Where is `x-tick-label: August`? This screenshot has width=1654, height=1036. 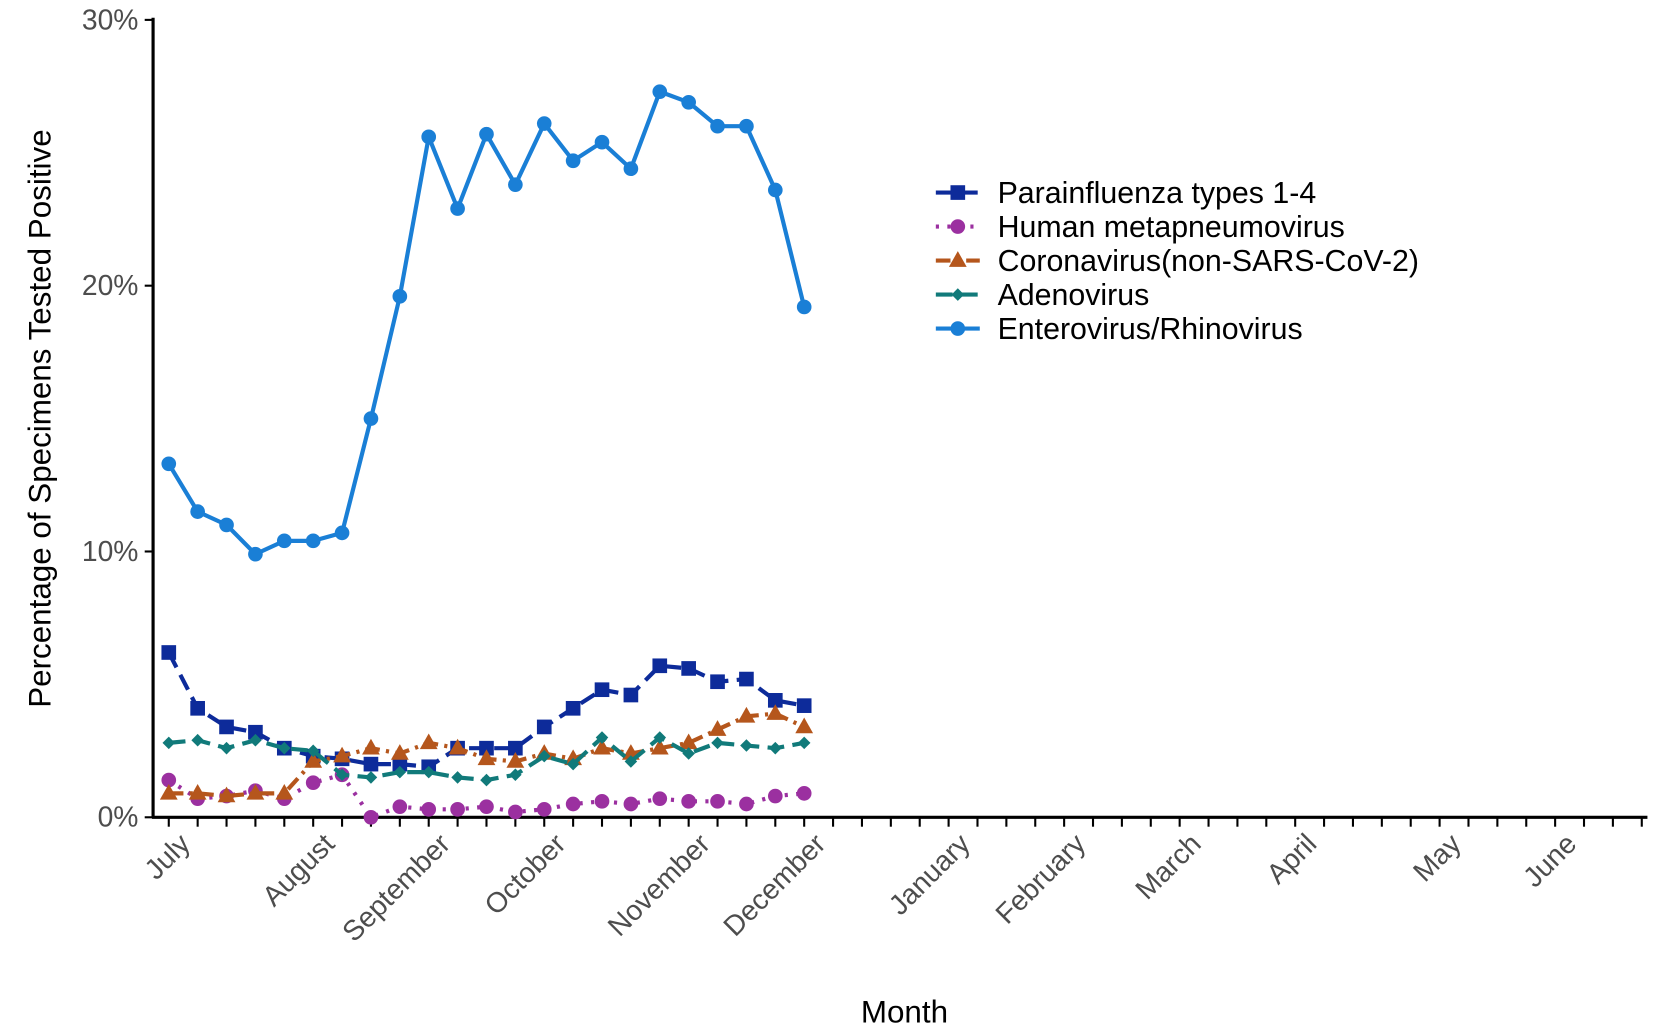
x-tick-label: August is located at coordinates (298, 869).